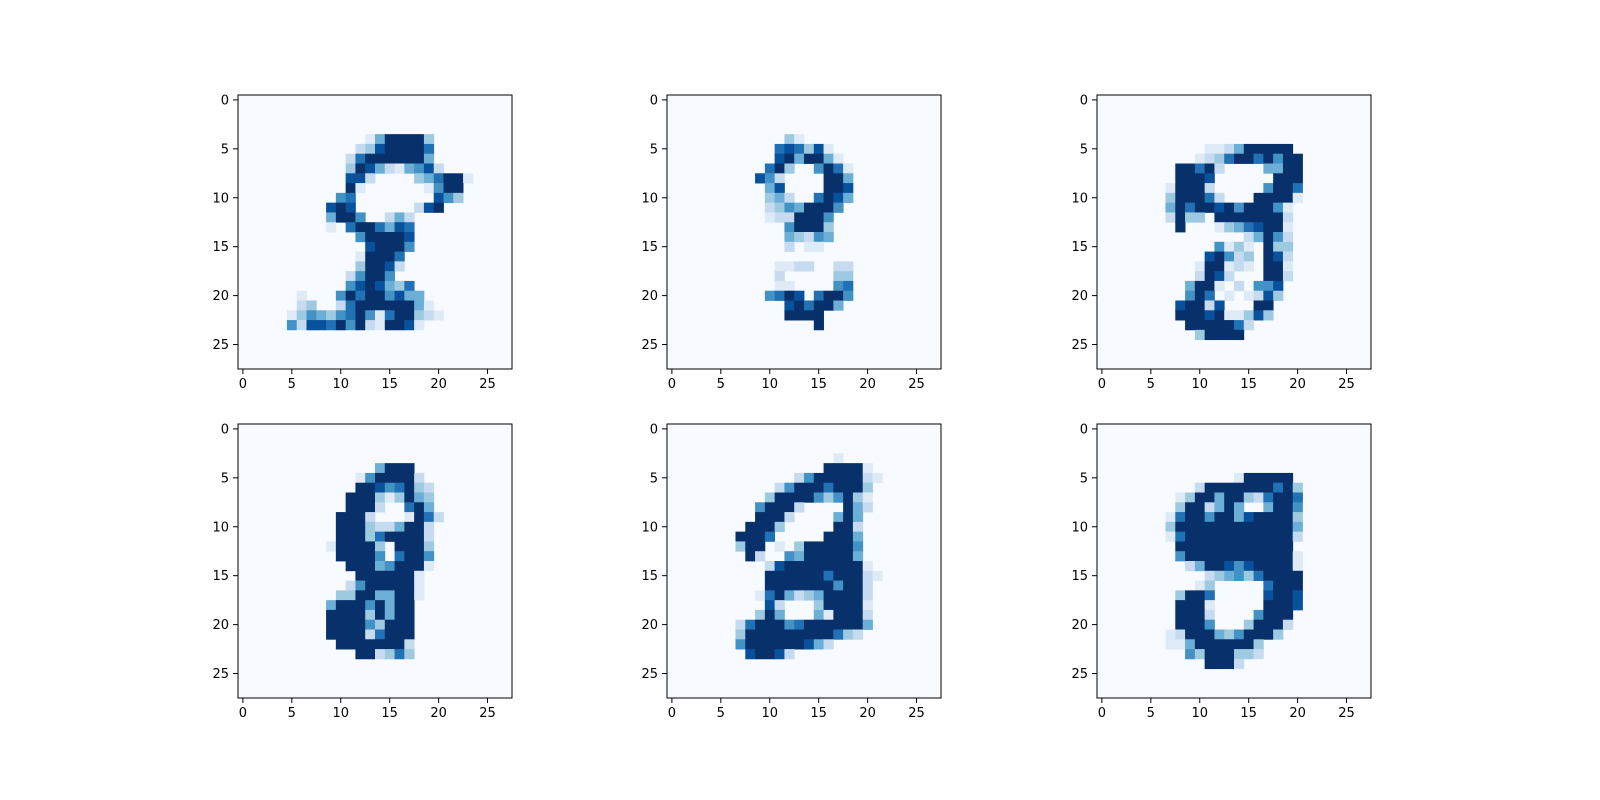 This screenshot has height=800, width=1600. What do you see at coordinates (916, 713) in the screenshot?
I see `x-tick-label: 25` at bounding box center [916, 713].